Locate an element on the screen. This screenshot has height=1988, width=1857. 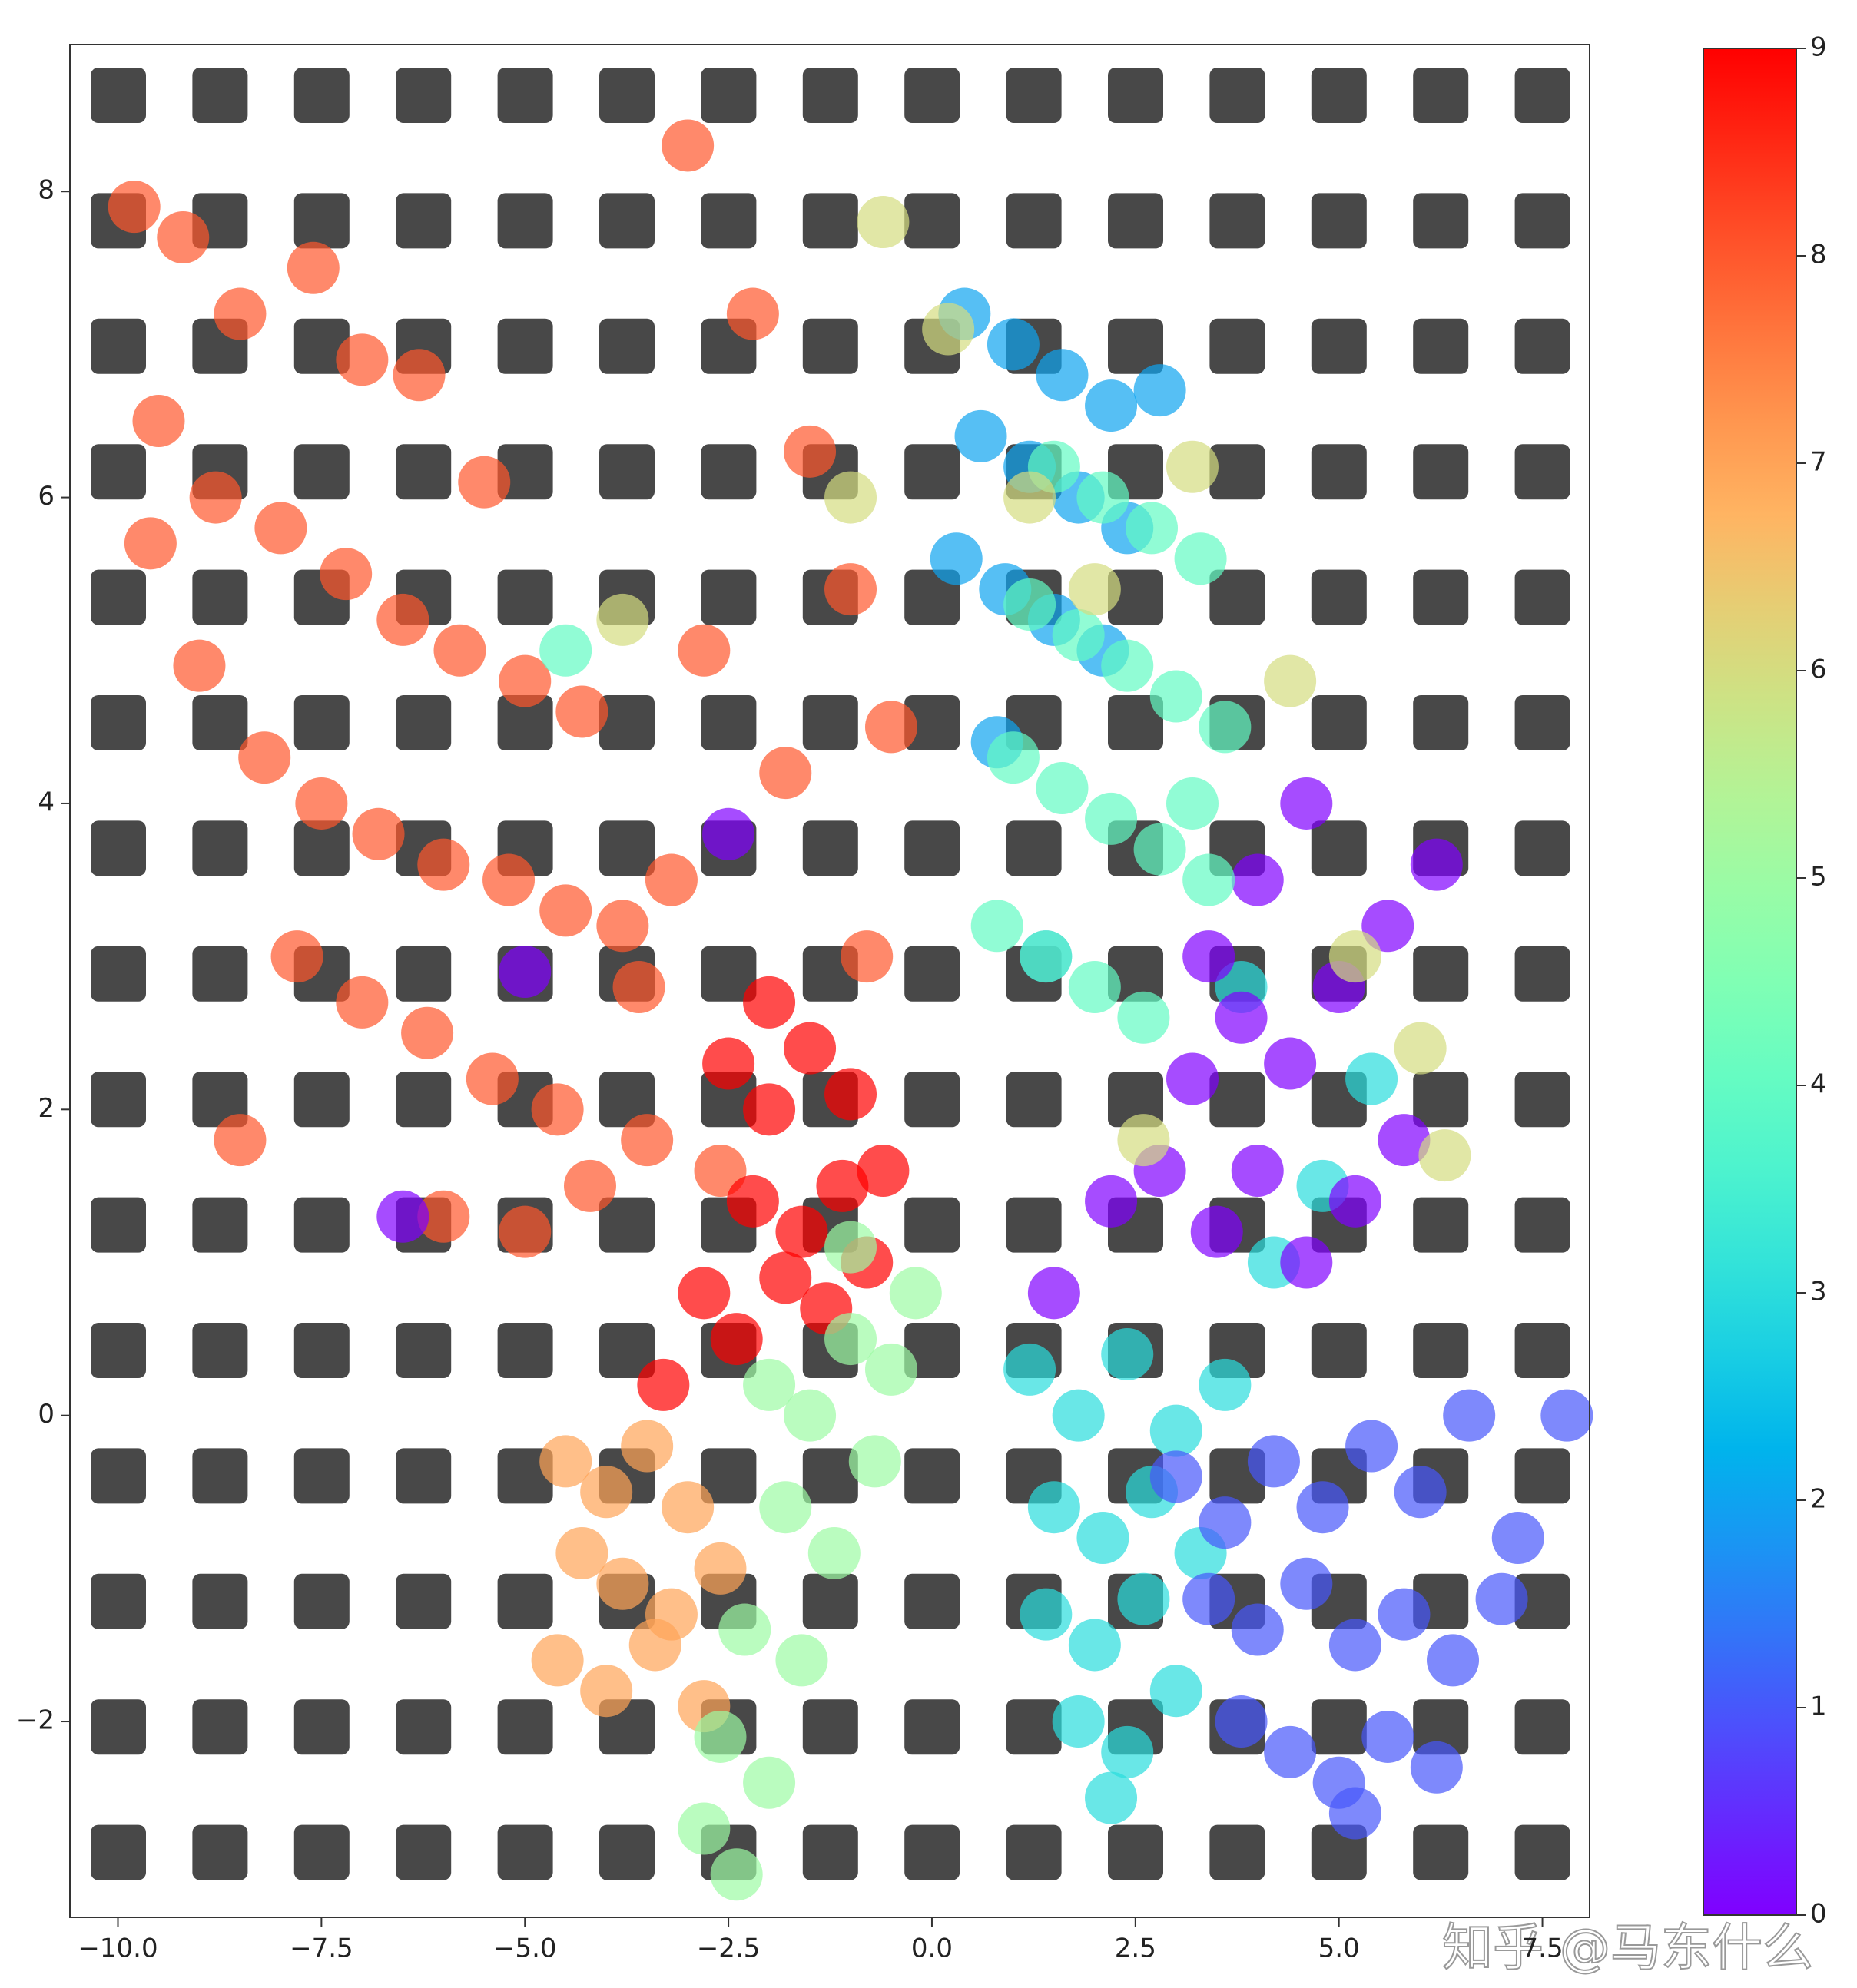
x-tick-label: −10.0 is located at coordinates (118, 1949).